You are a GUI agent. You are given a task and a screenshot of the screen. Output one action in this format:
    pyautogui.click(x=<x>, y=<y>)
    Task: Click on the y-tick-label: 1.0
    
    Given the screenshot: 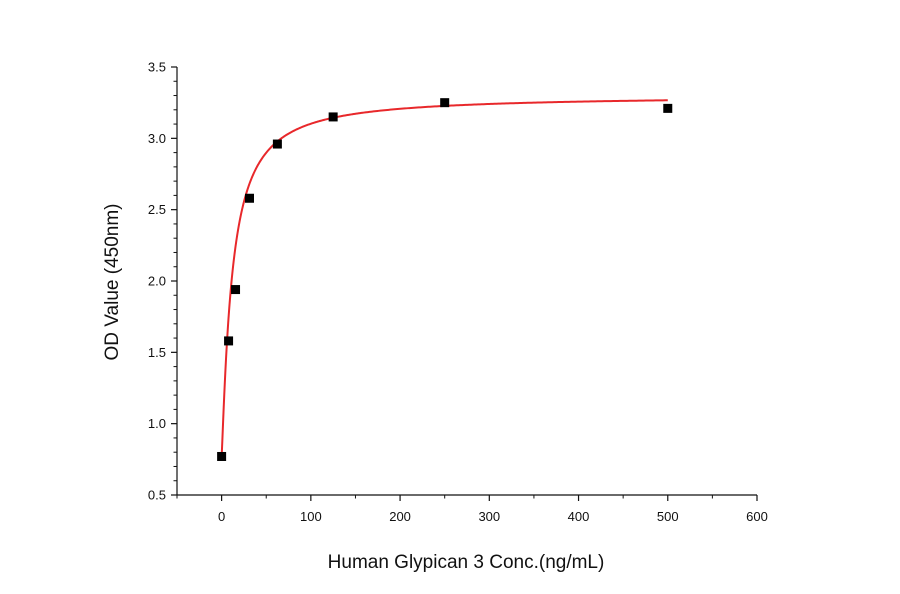 What is the action you would take?
    pyautogui.click(x=157, y=423)
    